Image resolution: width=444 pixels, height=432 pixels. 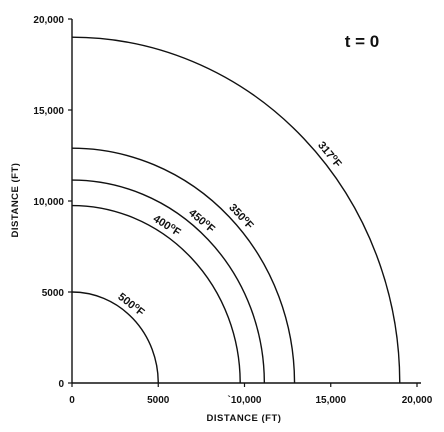 I want to click on y-tick-label: 10,000, so click(x=48, y=202).